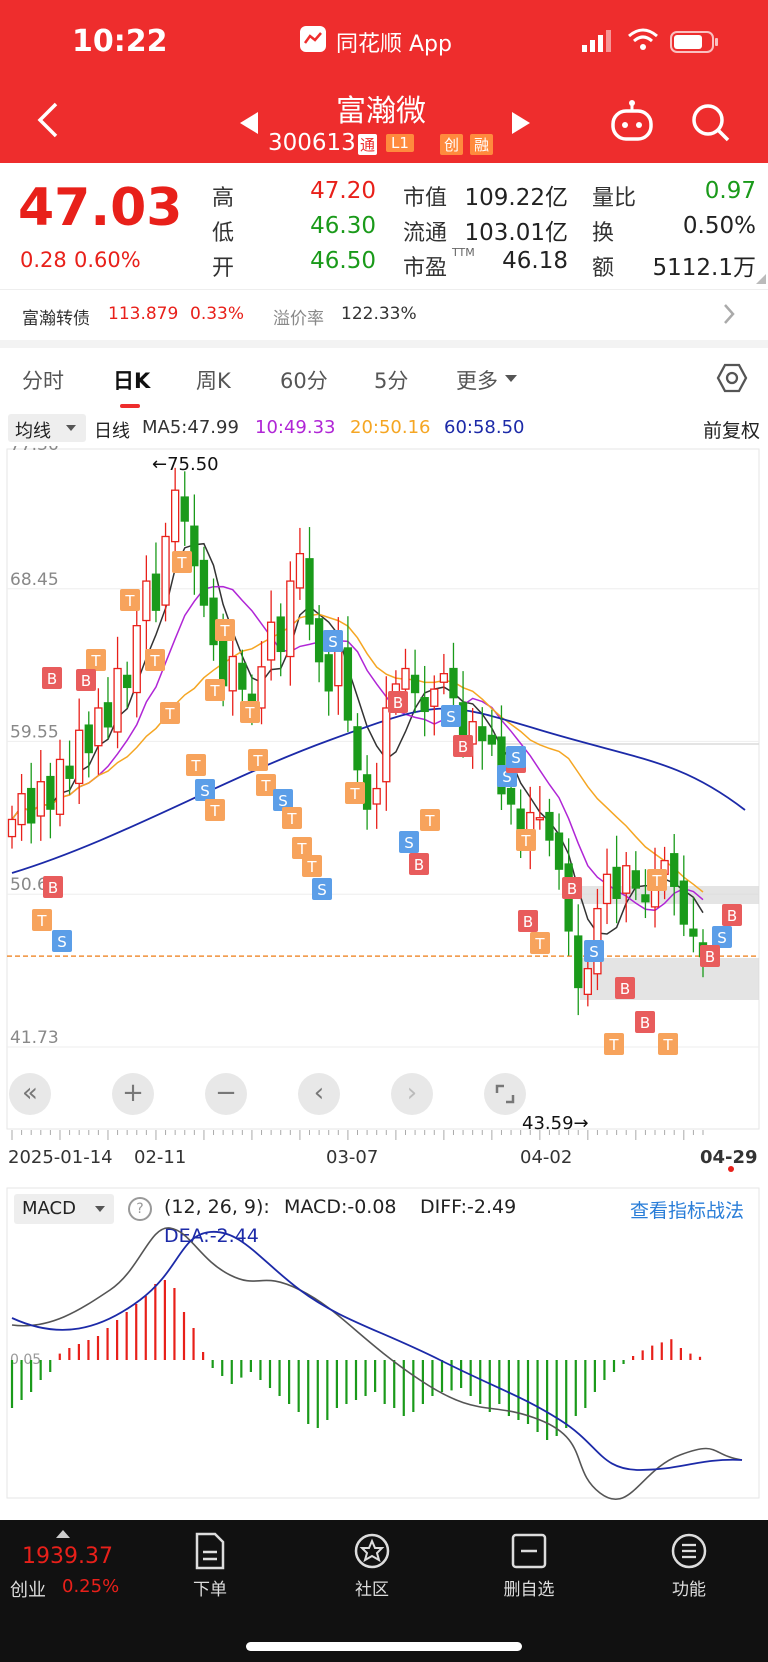 The height and width of the screenshot is (1662, 768). What do you see at coordinates (391, 381) in the screenshot?
I see `tab-5min: 5分` at bounding box center [391, 381].